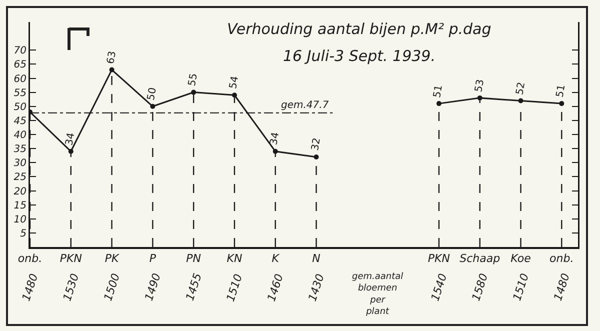  What do you see at coordinates (20, 121) in the screenshot?
I see `y-tick-label: 45` at bounding box center [20, 121].